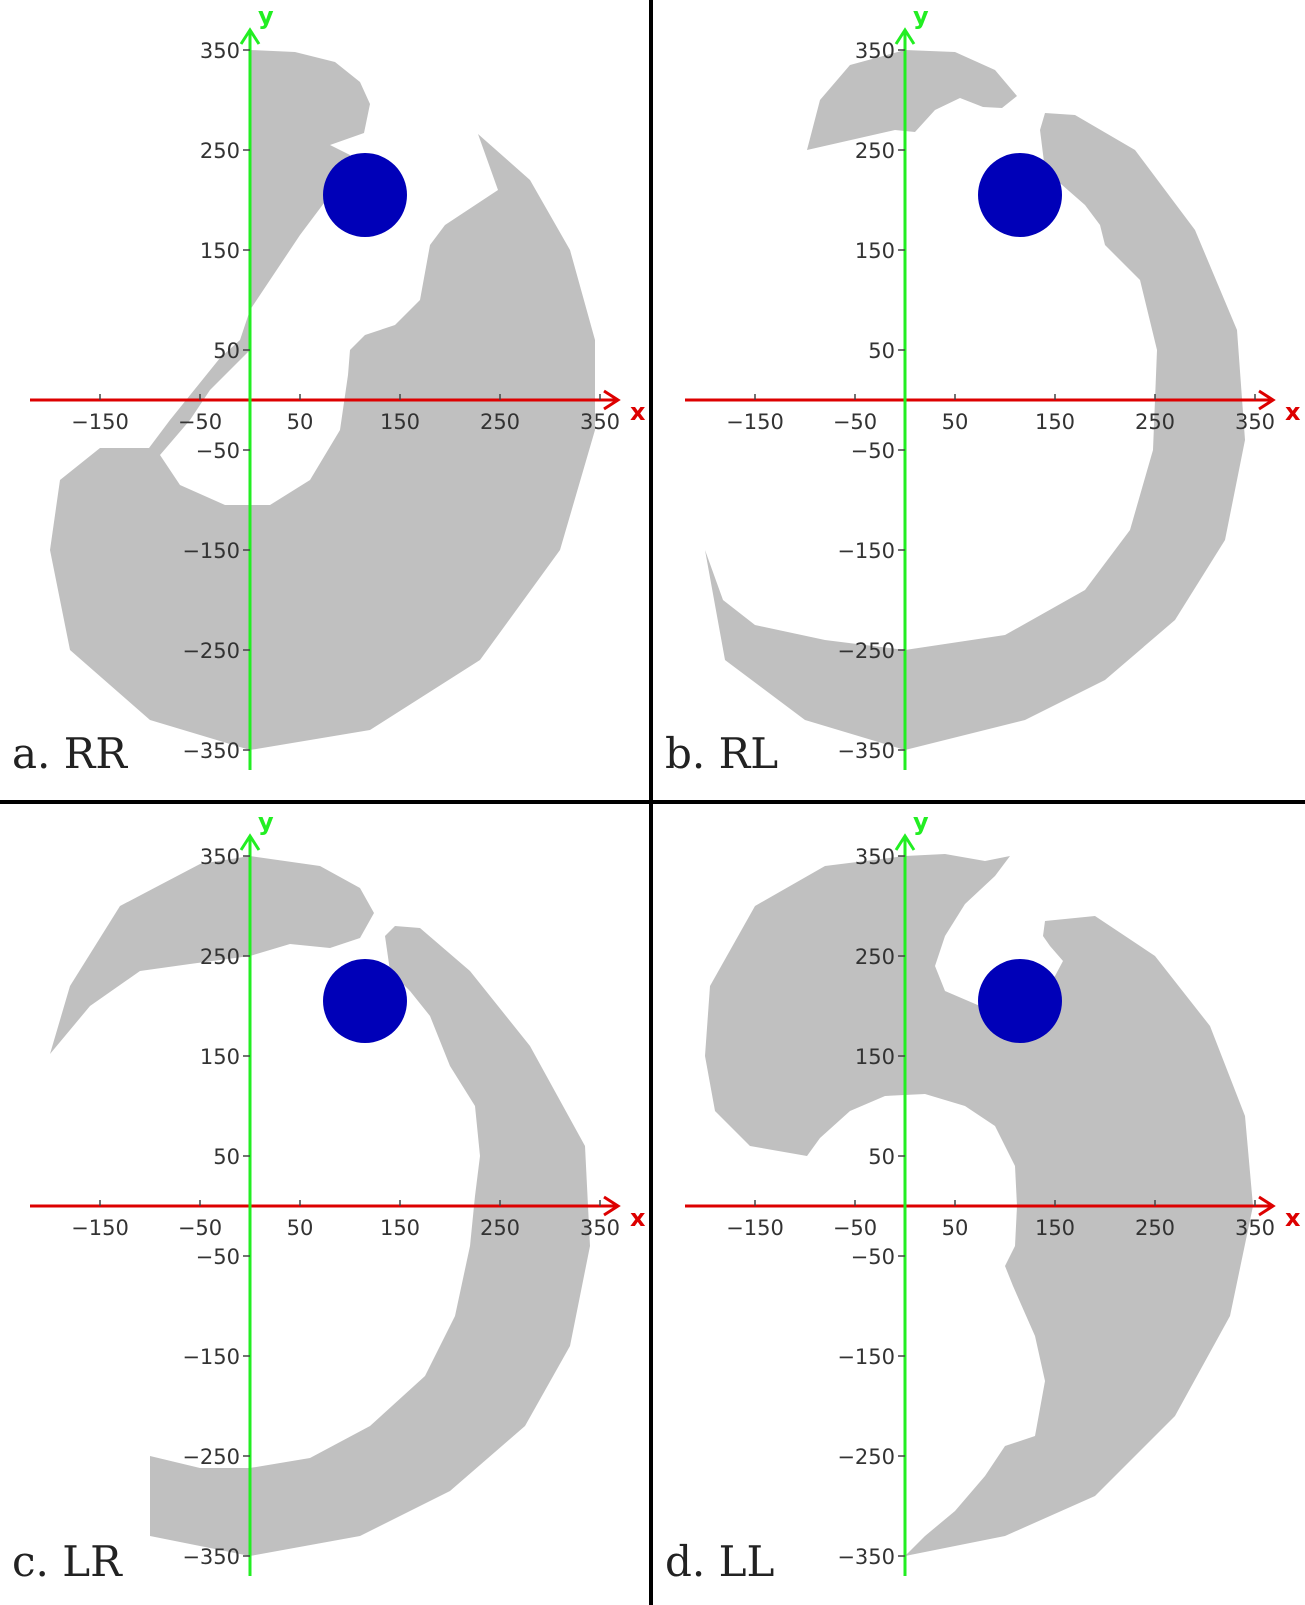 The height and width of the screenshot is (1605, 1305). What do you see at coordinates (721, 753) in the screenshot?
I see `panel-label: b. RL` at bounding box center [721, 753].